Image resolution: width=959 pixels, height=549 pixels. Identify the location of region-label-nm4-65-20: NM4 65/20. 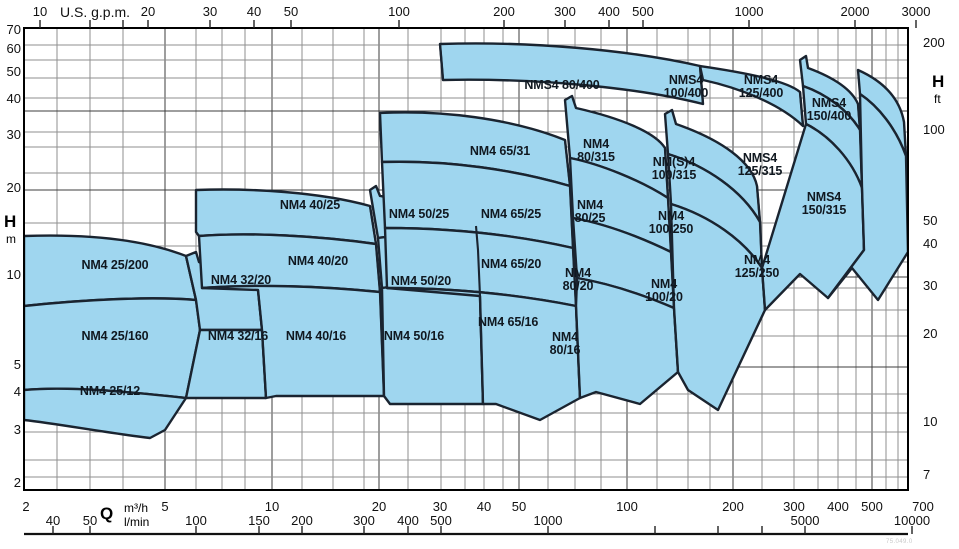
(511, 264).